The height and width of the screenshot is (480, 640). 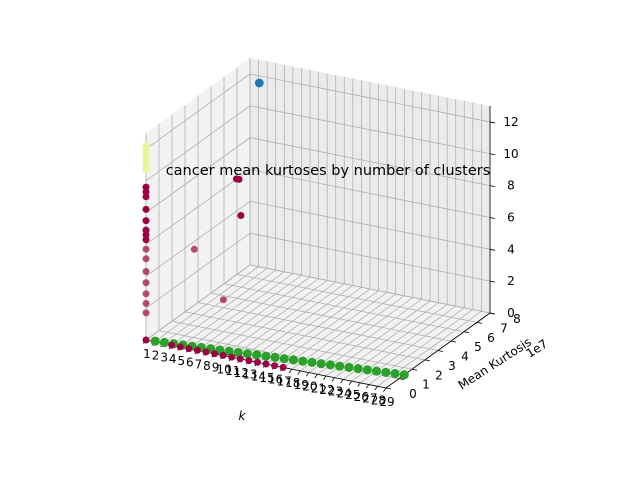 What do you see at coordinates (517, 319) in the screenshot?
I see `y-tick-label: 8` at bounding box center [517, 319].